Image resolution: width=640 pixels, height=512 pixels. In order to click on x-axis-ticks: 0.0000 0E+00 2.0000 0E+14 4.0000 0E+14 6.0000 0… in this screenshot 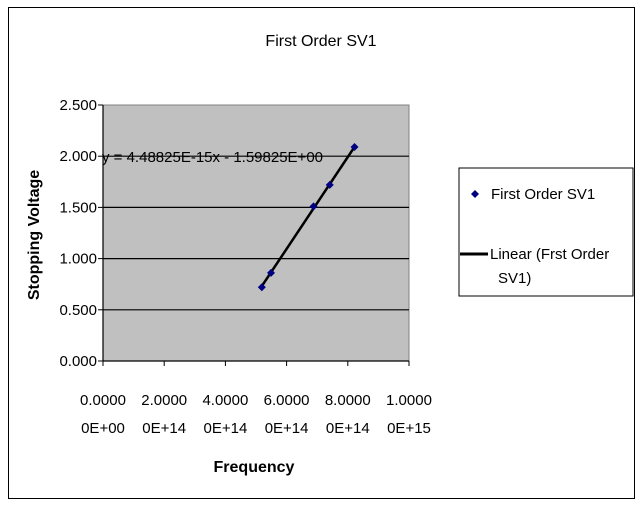, I will do `click(256, 399)`.